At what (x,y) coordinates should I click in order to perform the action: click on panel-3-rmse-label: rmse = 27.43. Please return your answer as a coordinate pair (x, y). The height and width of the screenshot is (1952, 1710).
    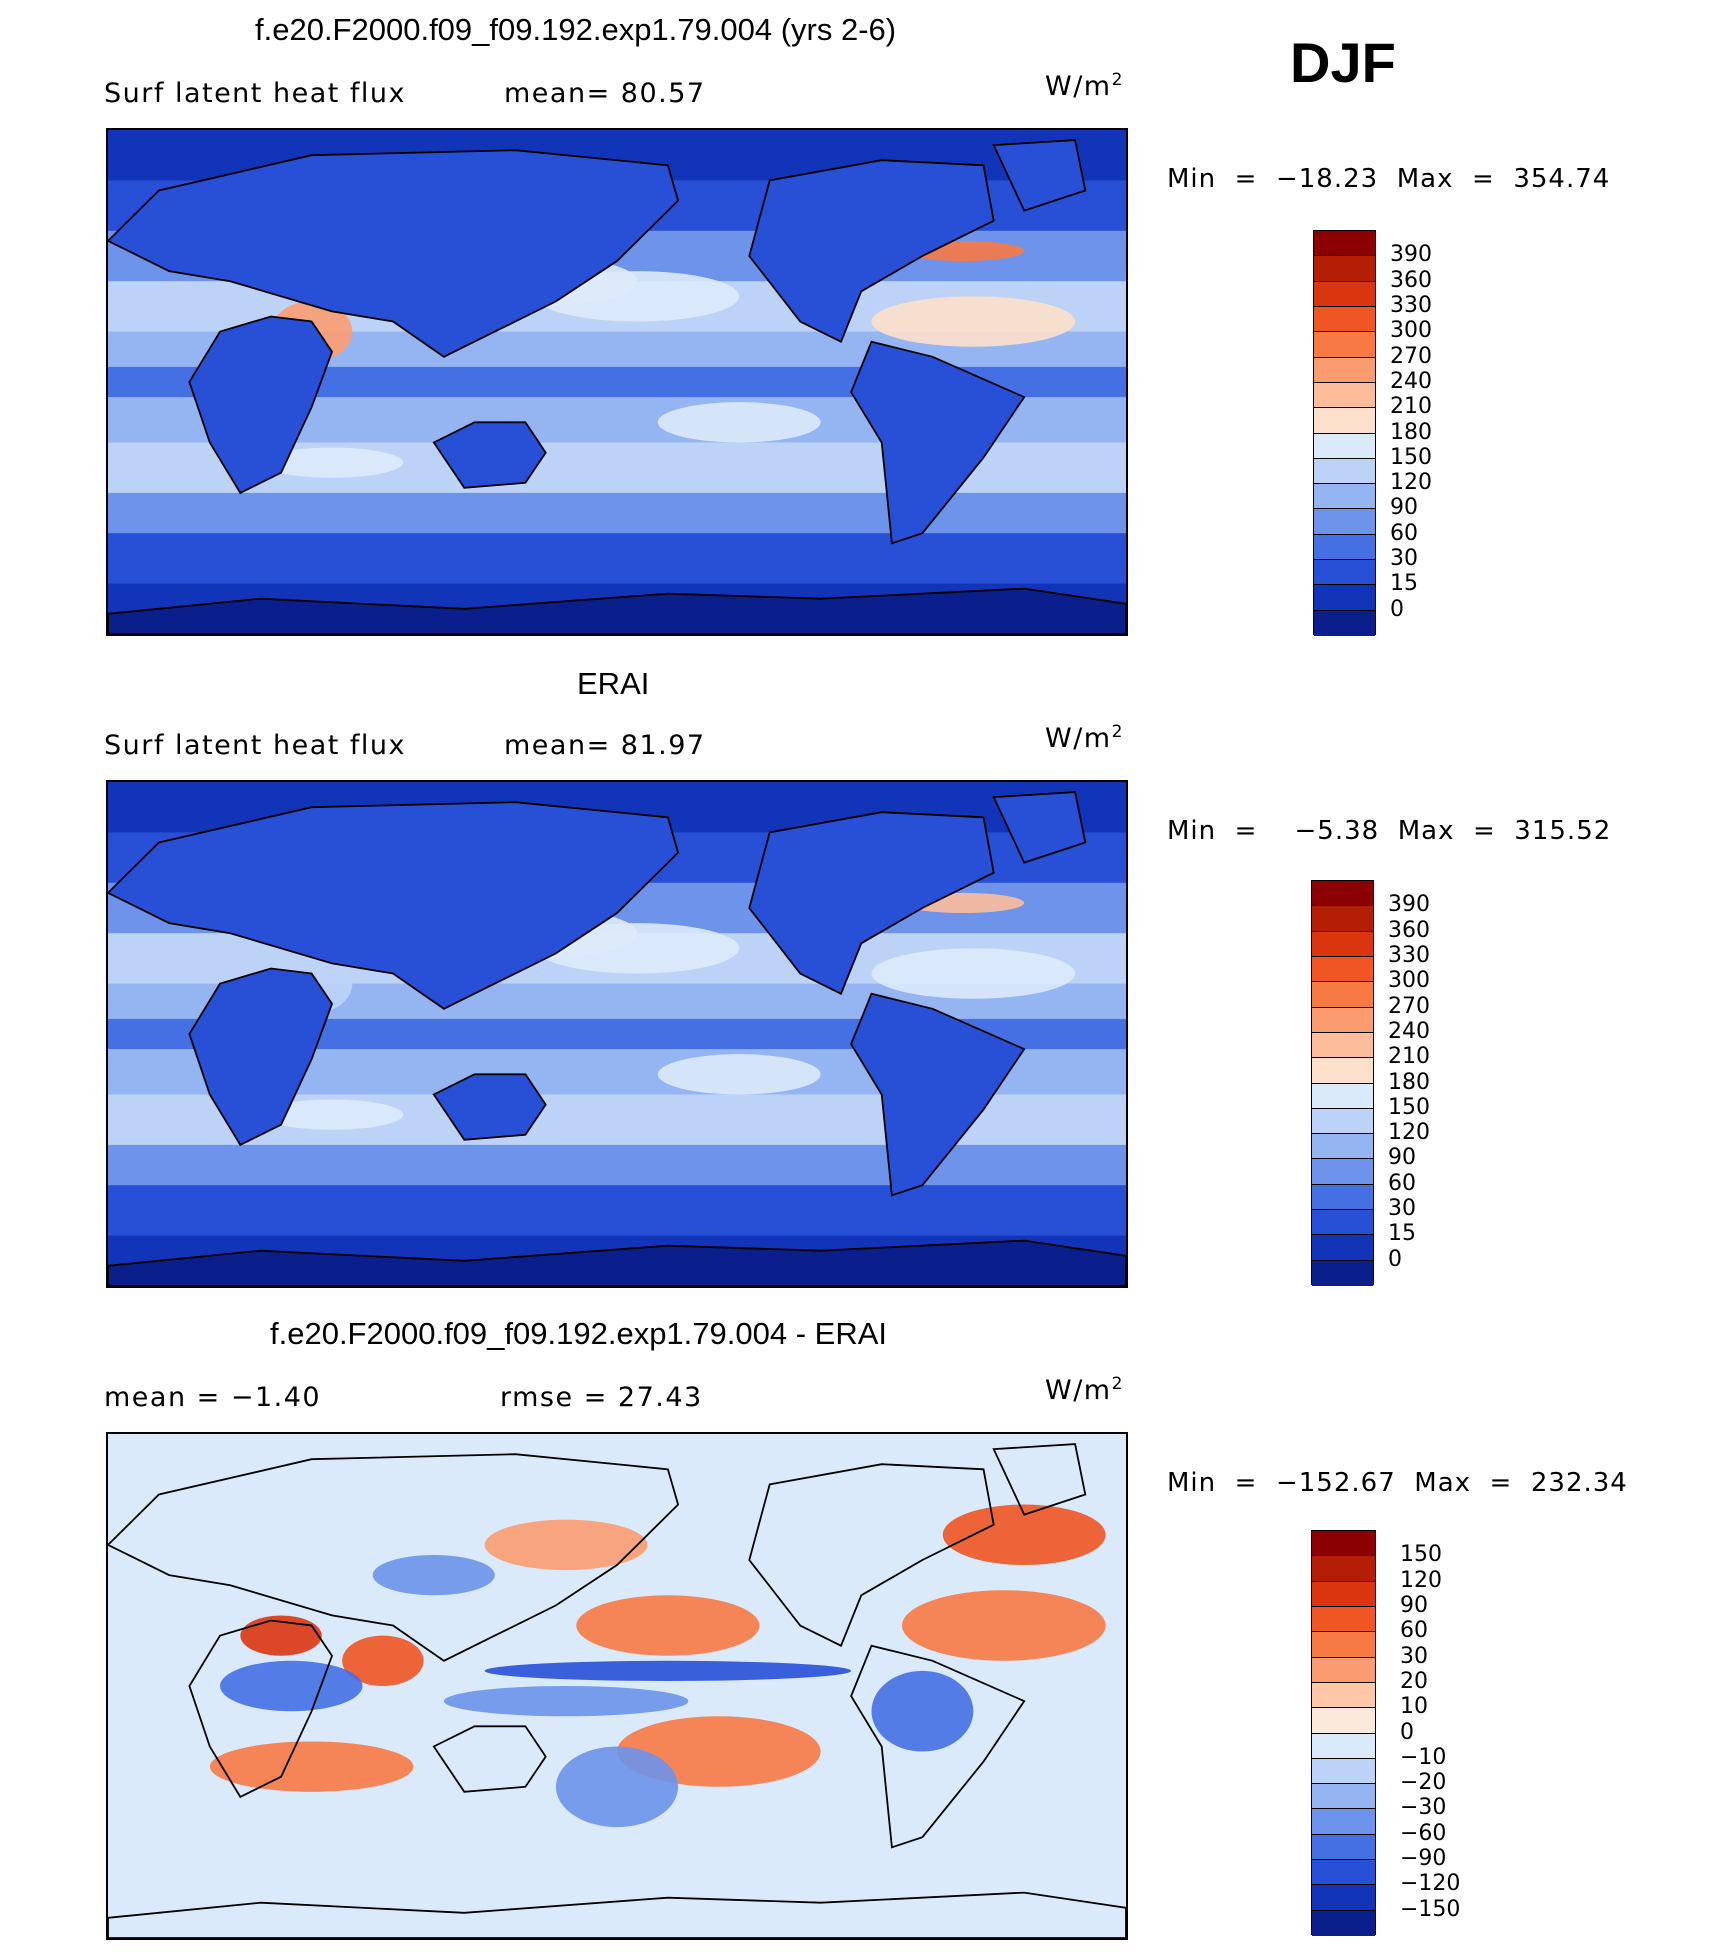
    Looking at the image, I should click on (601, 1397).